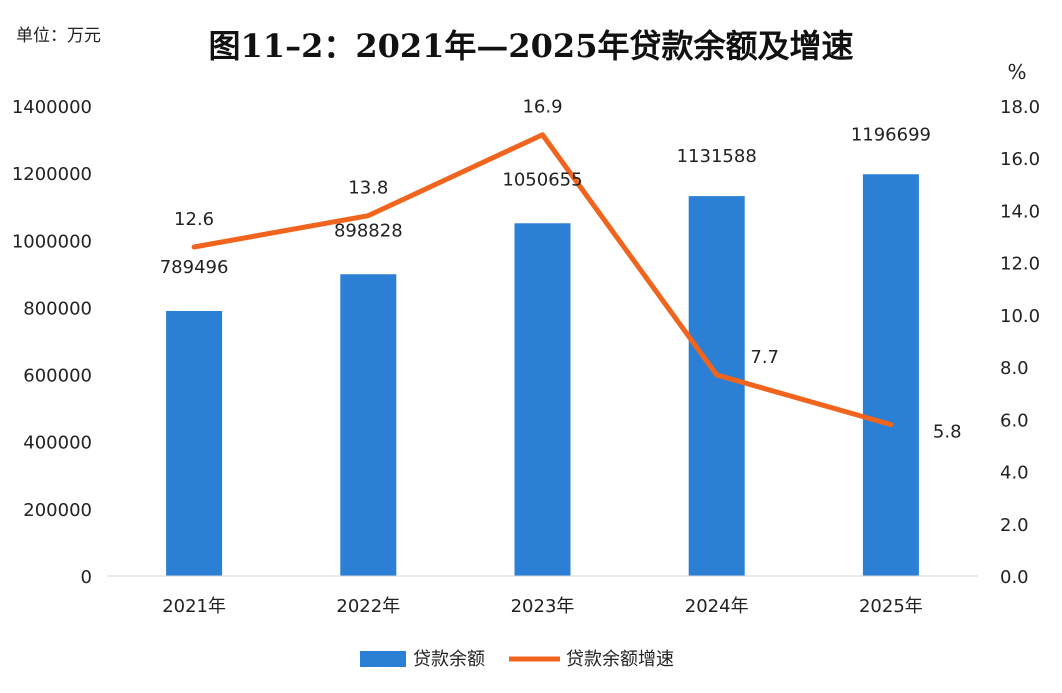 This screenshot has width=1062, height=693. I want to click on right-y-tick-label: 10.0, so click(1020, 316).